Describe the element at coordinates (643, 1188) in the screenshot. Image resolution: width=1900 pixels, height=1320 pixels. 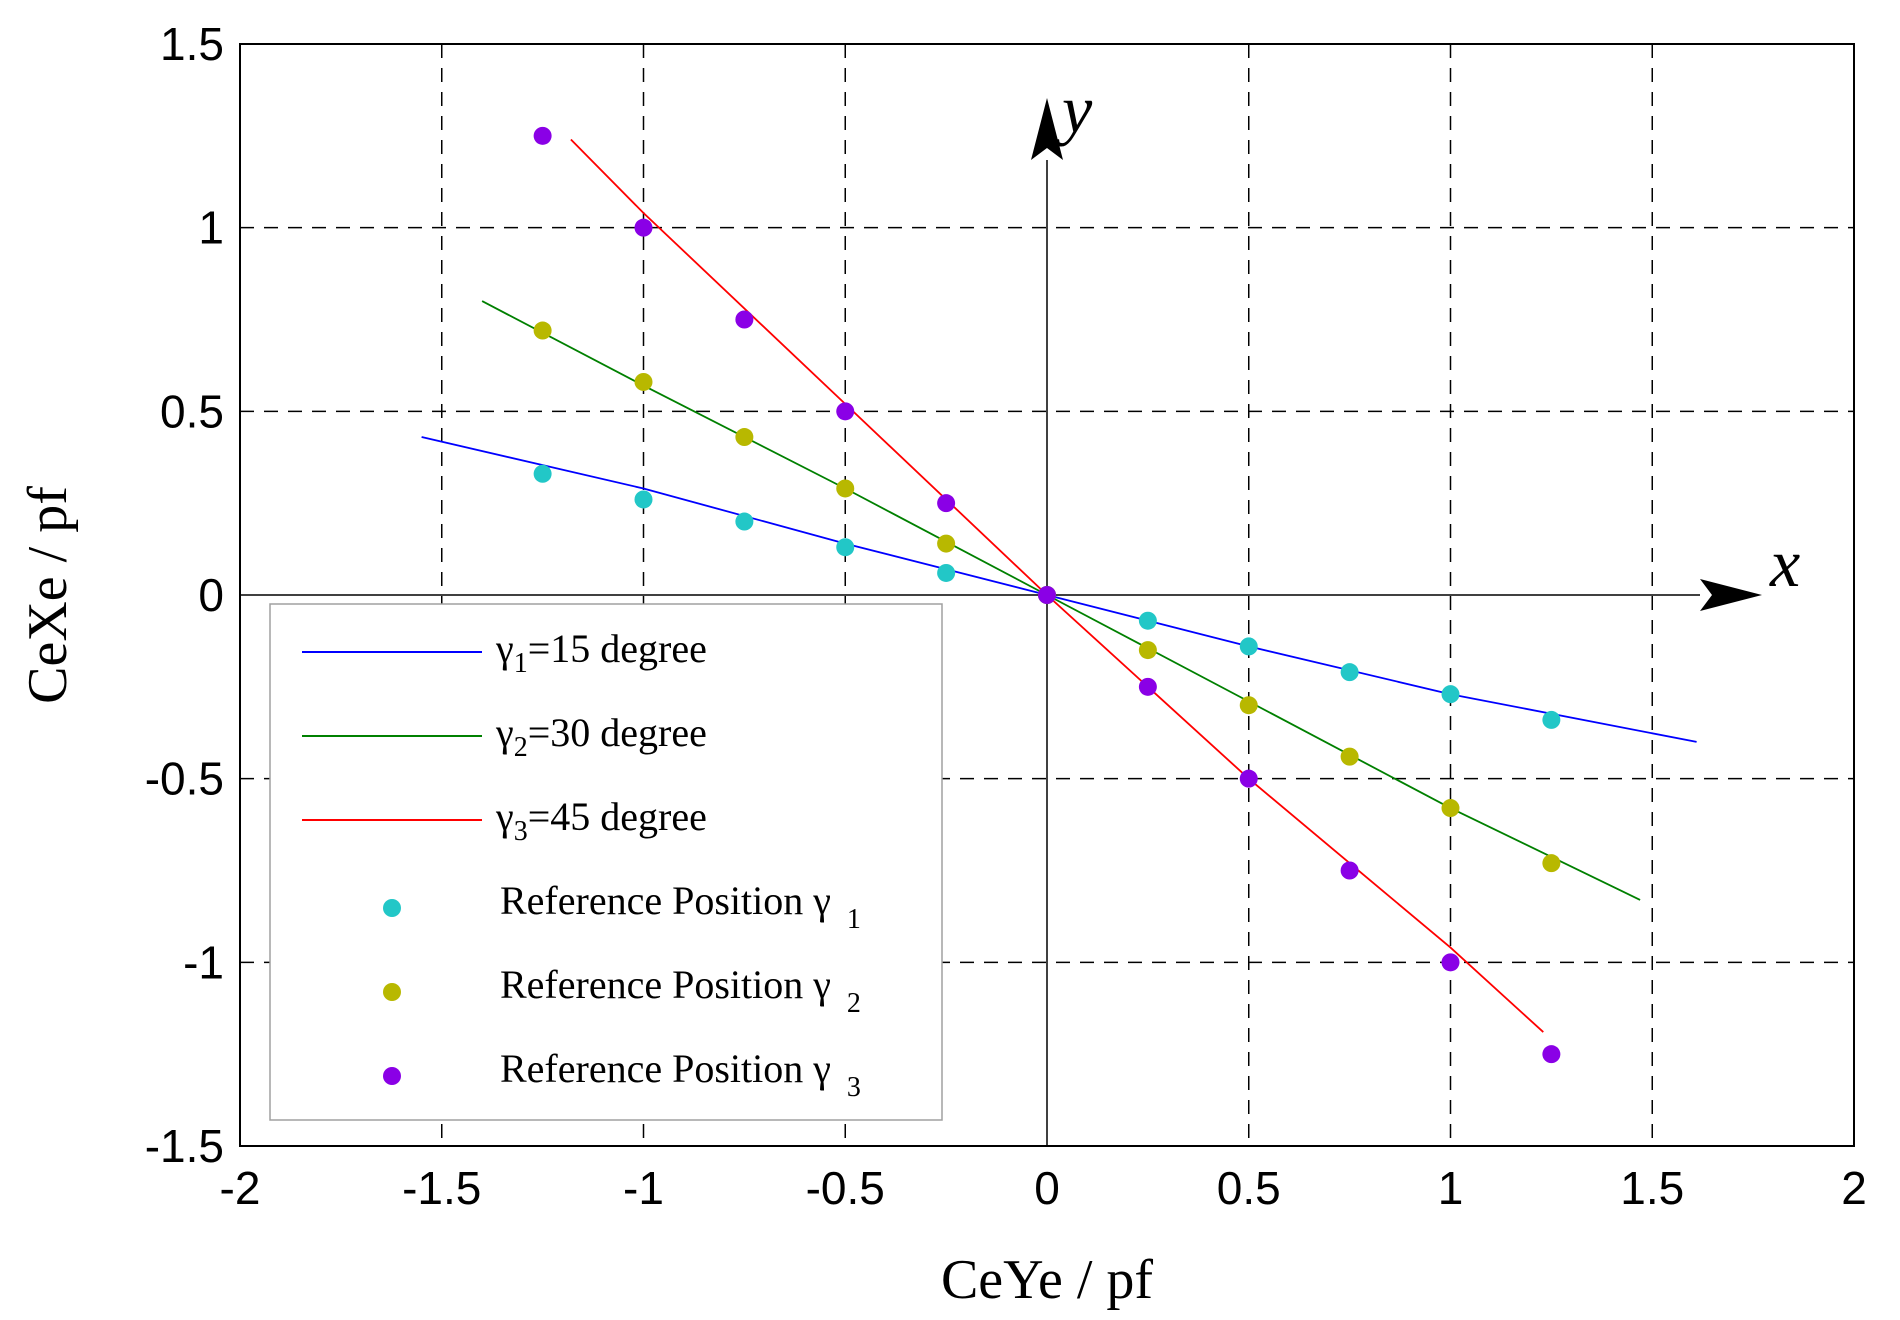
I see `x-tick-label: -1` at that location.